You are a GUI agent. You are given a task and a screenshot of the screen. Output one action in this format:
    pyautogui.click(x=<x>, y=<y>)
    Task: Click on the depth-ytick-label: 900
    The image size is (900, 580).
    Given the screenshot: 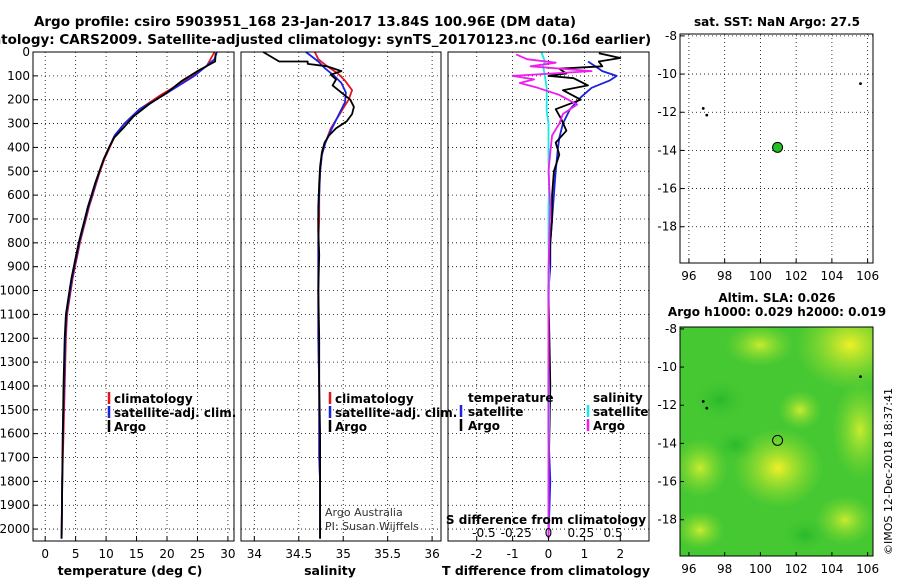 What is the action you would take?
    pyautogui.click(x=18, y=267)
    